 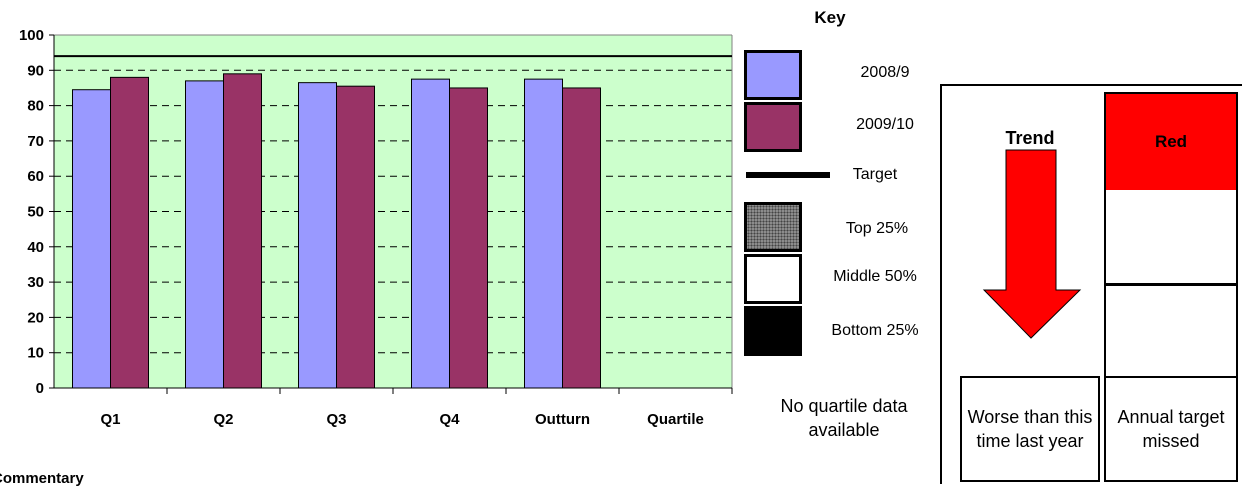 I want to click on key-label-top-25: Top 25%, so click(x=877, y=228).